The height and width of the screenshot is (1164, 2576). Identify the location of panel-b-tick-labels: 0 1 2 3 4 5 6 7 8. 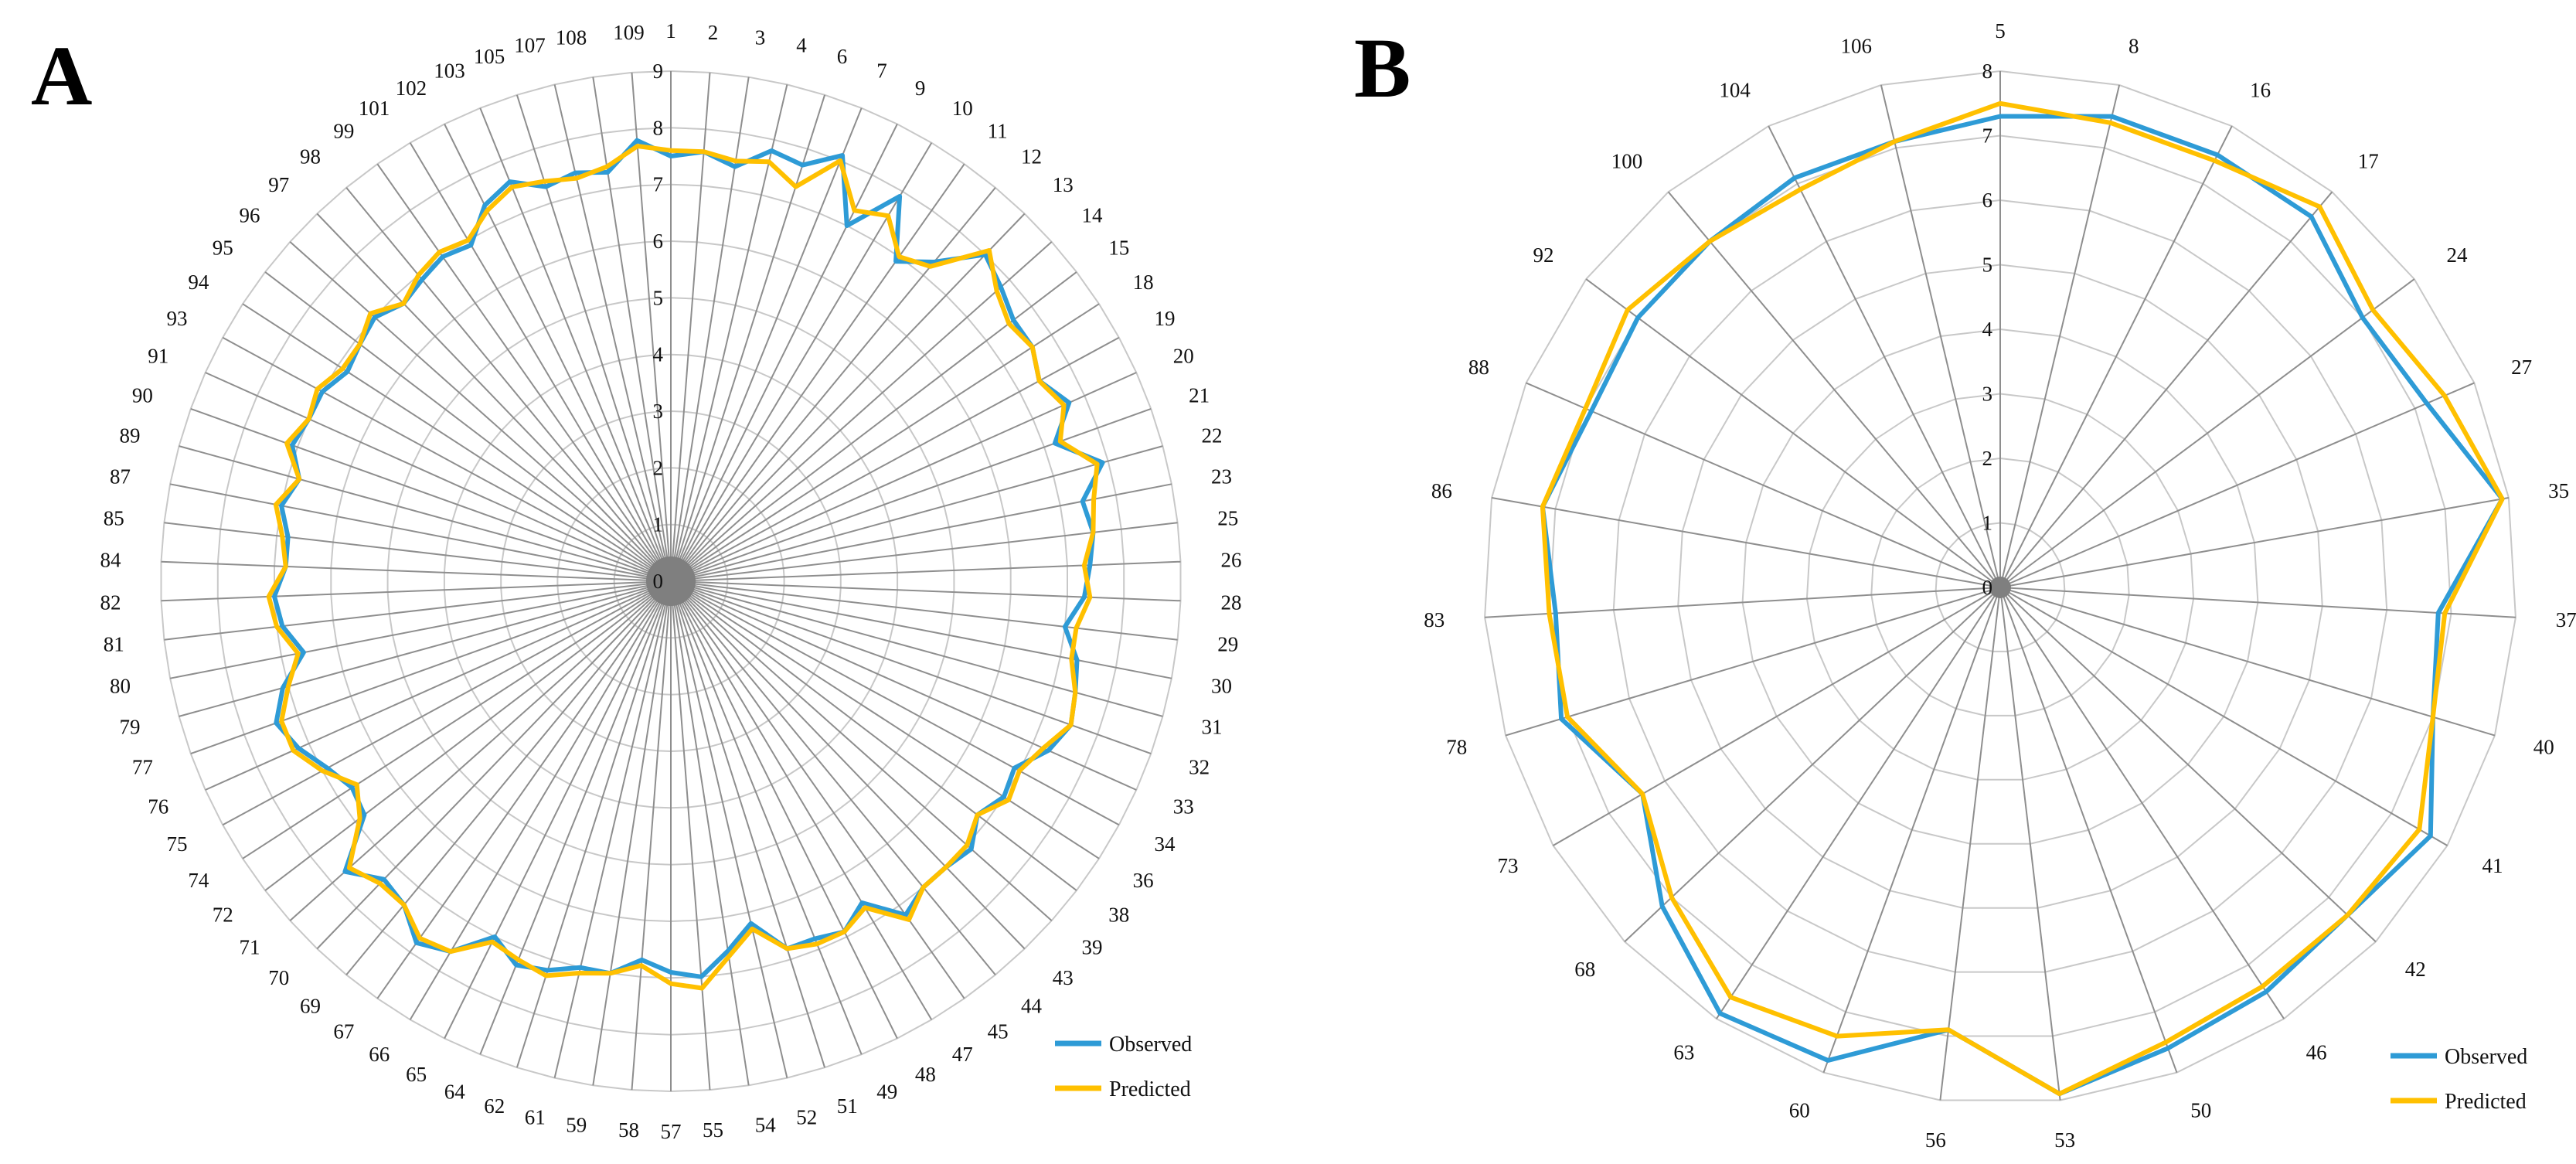
(1988, 329).